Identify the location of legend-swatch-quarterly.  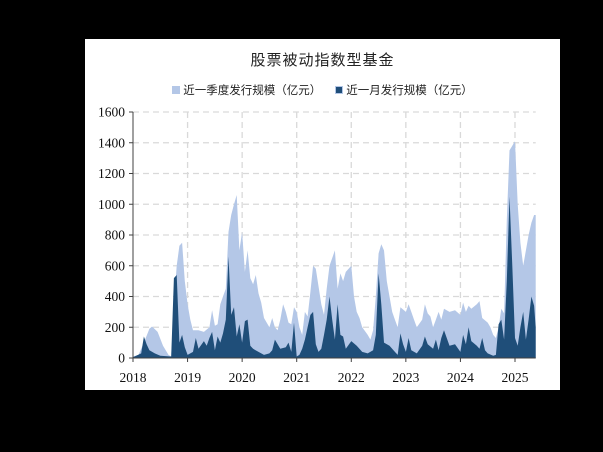
(176, 90).